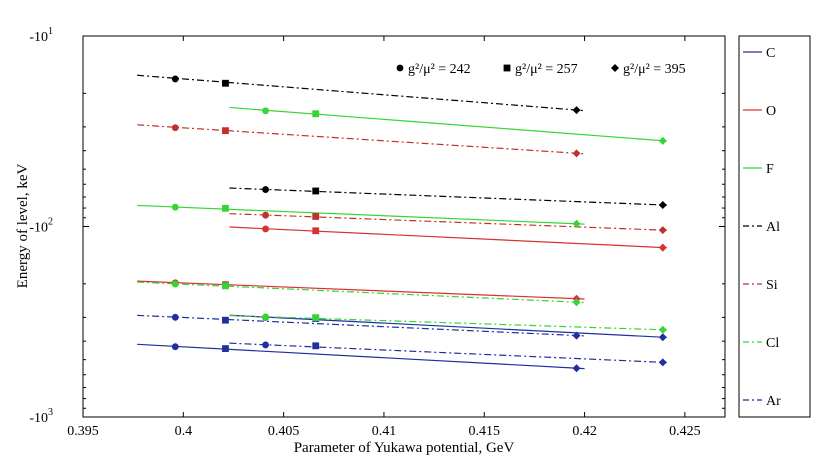  I want to click on marker-legend-label: g²/μ² = 242, so click(439, 69).